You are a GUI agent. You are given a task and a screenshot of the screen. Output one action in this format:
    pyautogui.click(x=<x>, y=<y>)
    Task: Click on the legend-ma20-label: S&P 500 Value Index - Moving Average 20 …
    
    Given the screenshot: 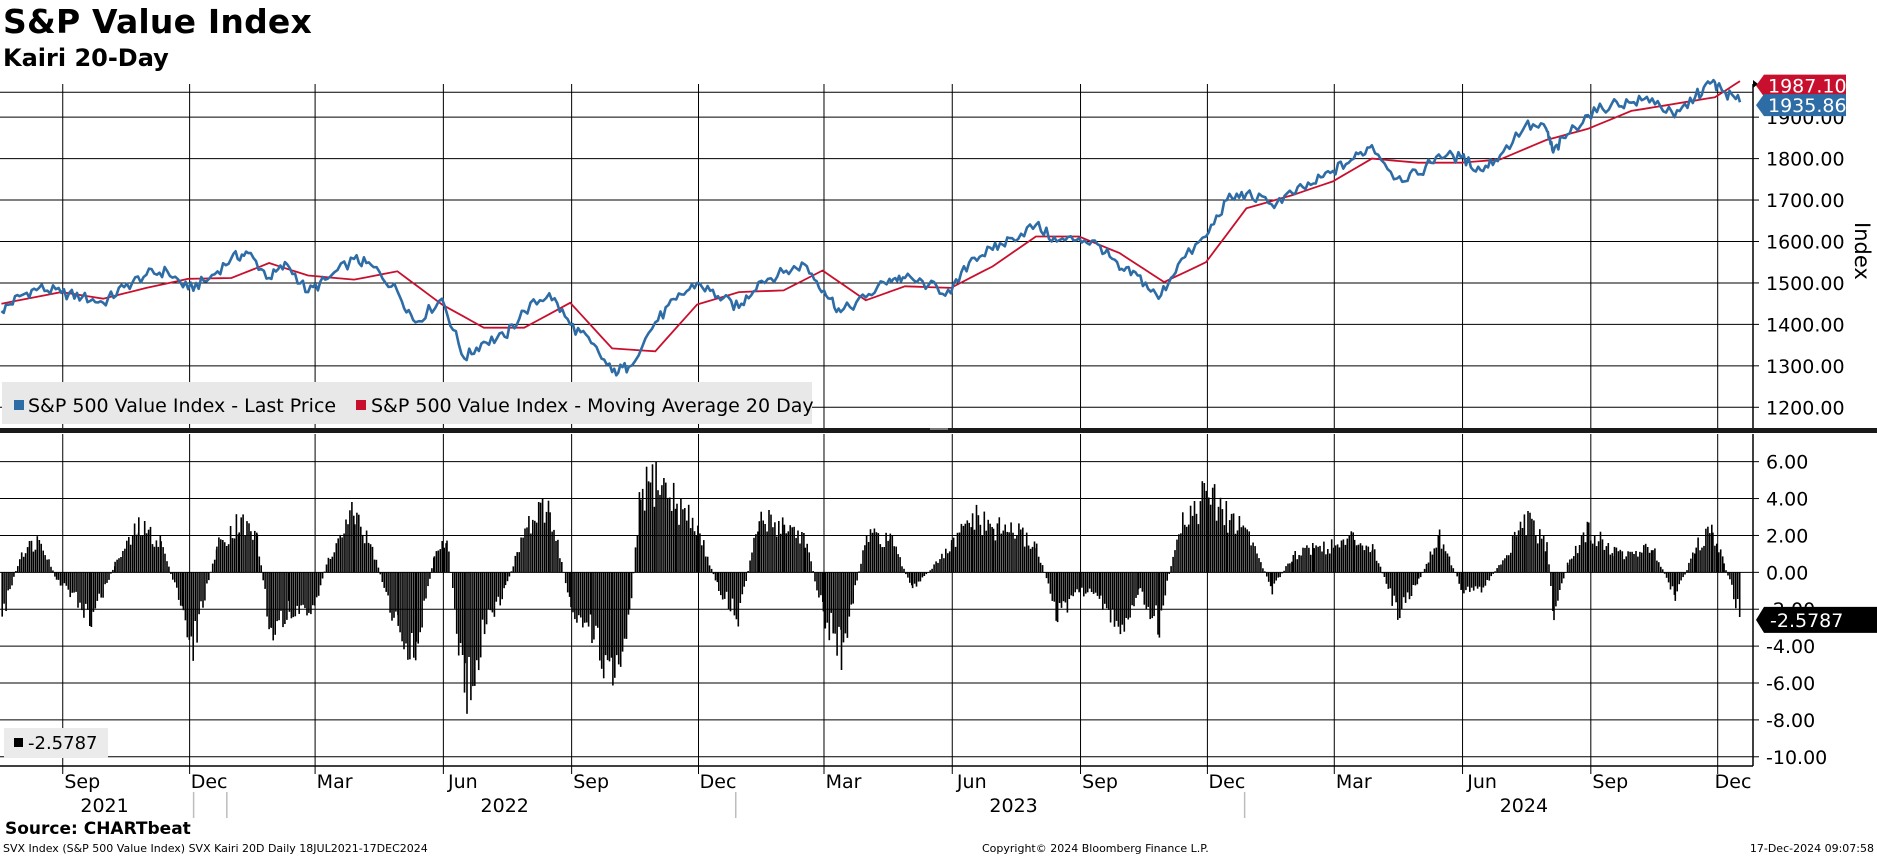 What is the action you would take?
    pyautogui.click(x=592, y=406)
    